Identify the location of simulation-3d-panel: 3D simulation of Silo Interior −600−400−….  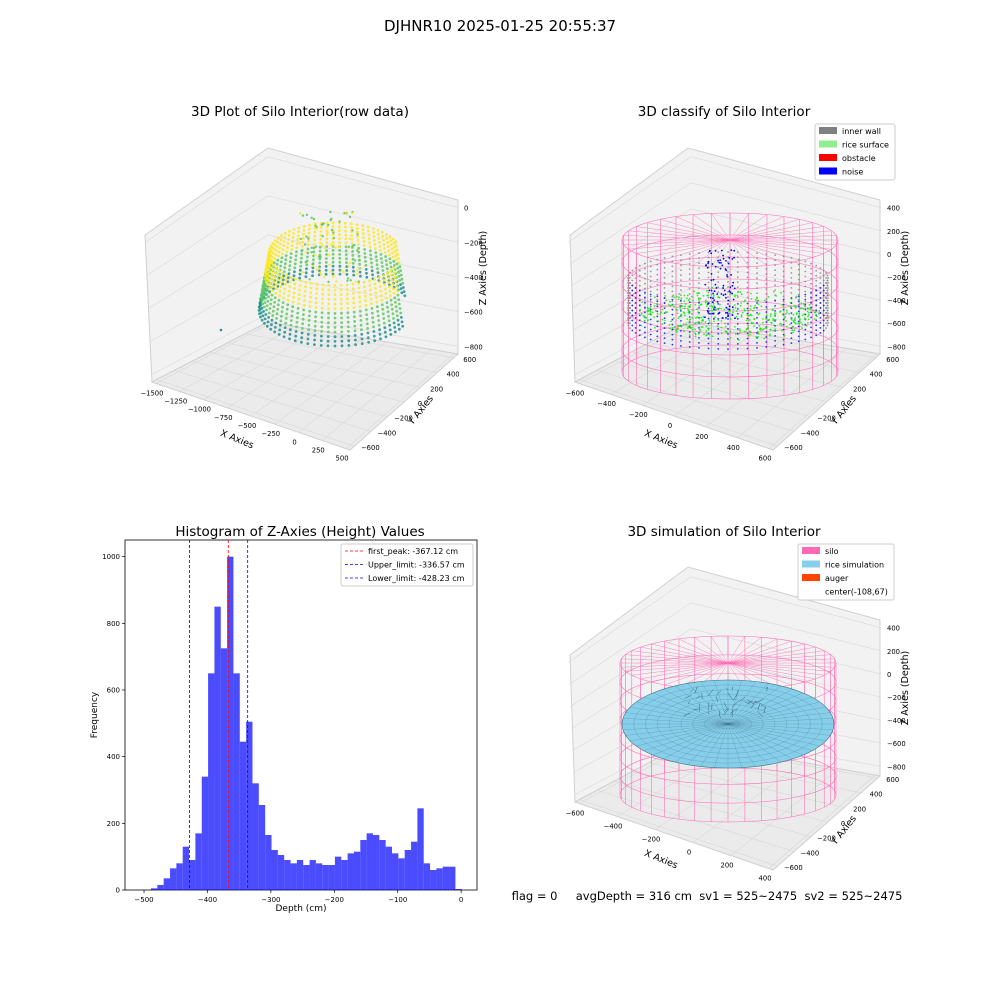
(738, 703).